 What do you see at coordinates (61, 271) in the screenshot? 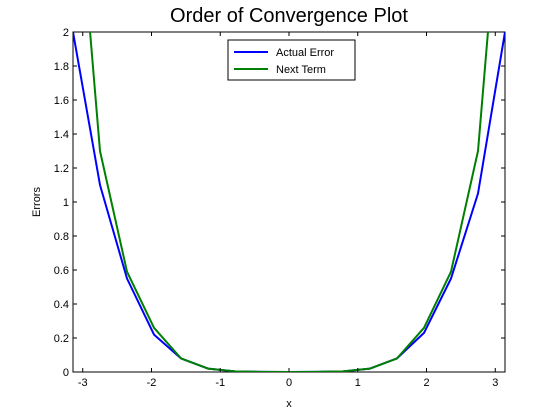
I see `y-tick-label: 0.6` at bounding box center [61, 271].